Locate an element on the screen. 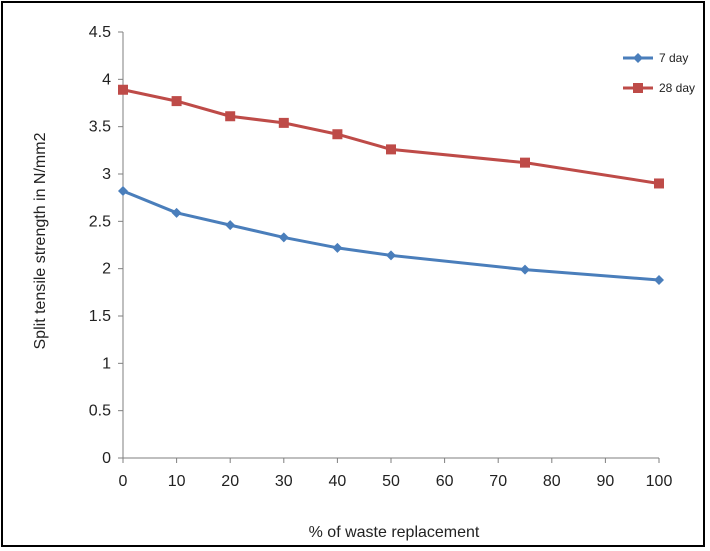 This screenshot has width=710, height=551. y-tick-label: 1.5 is located at coordinates (100, 316).